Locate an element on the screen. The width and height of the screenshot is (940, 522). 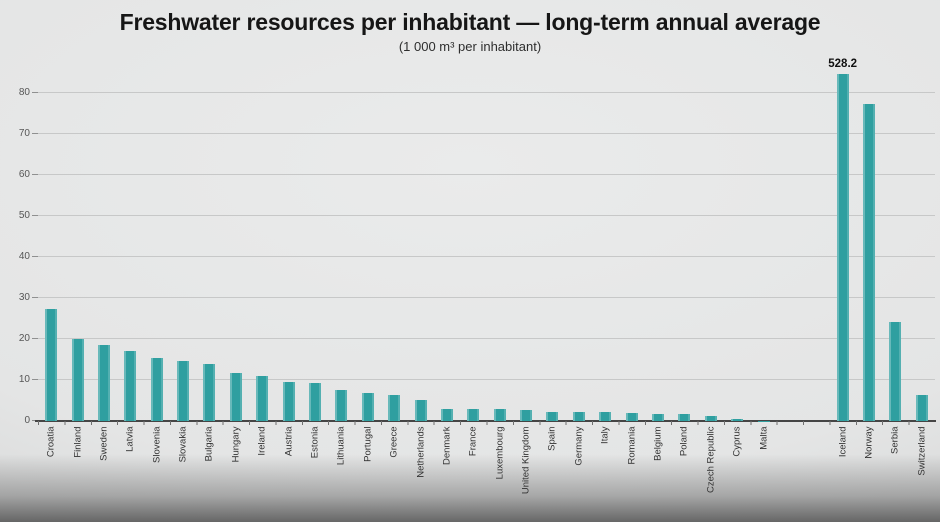
bar-slovenia is located at coordinates (156, 389).